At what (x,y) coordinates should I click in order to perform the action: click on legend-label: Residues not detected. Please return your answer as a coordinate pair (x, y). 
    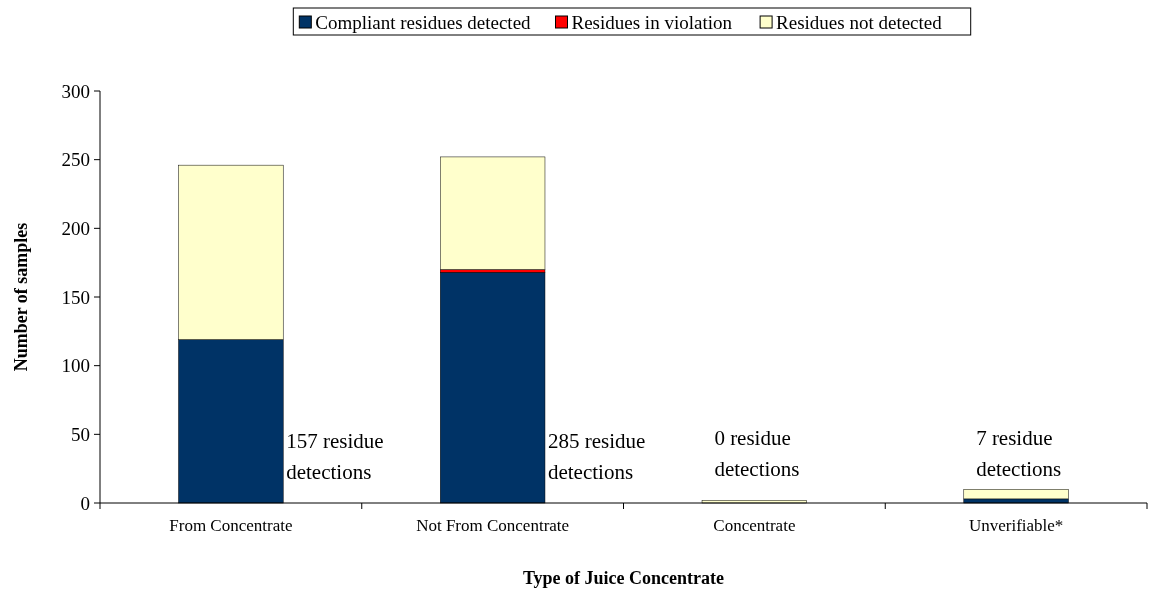
    Looking at the image, I should click on (859, 22).